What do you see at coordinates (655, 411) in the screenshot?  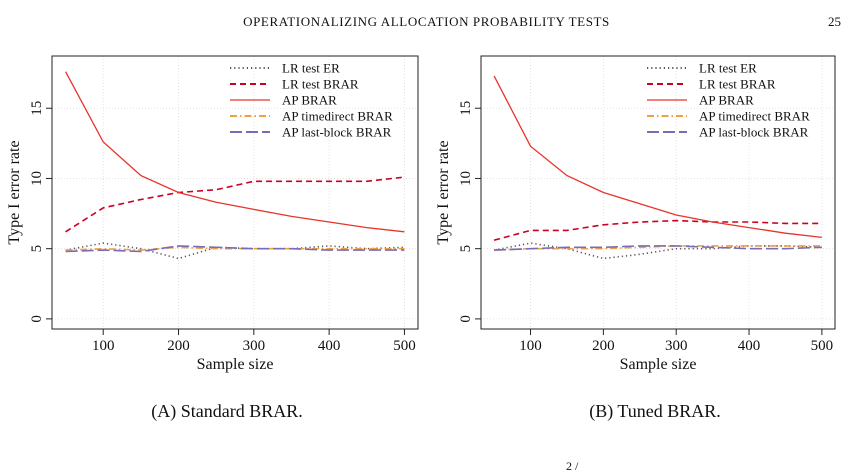 I see `caption-tuned-brar: (B) Tuned BRAR.` at bounding box center [655, 411].